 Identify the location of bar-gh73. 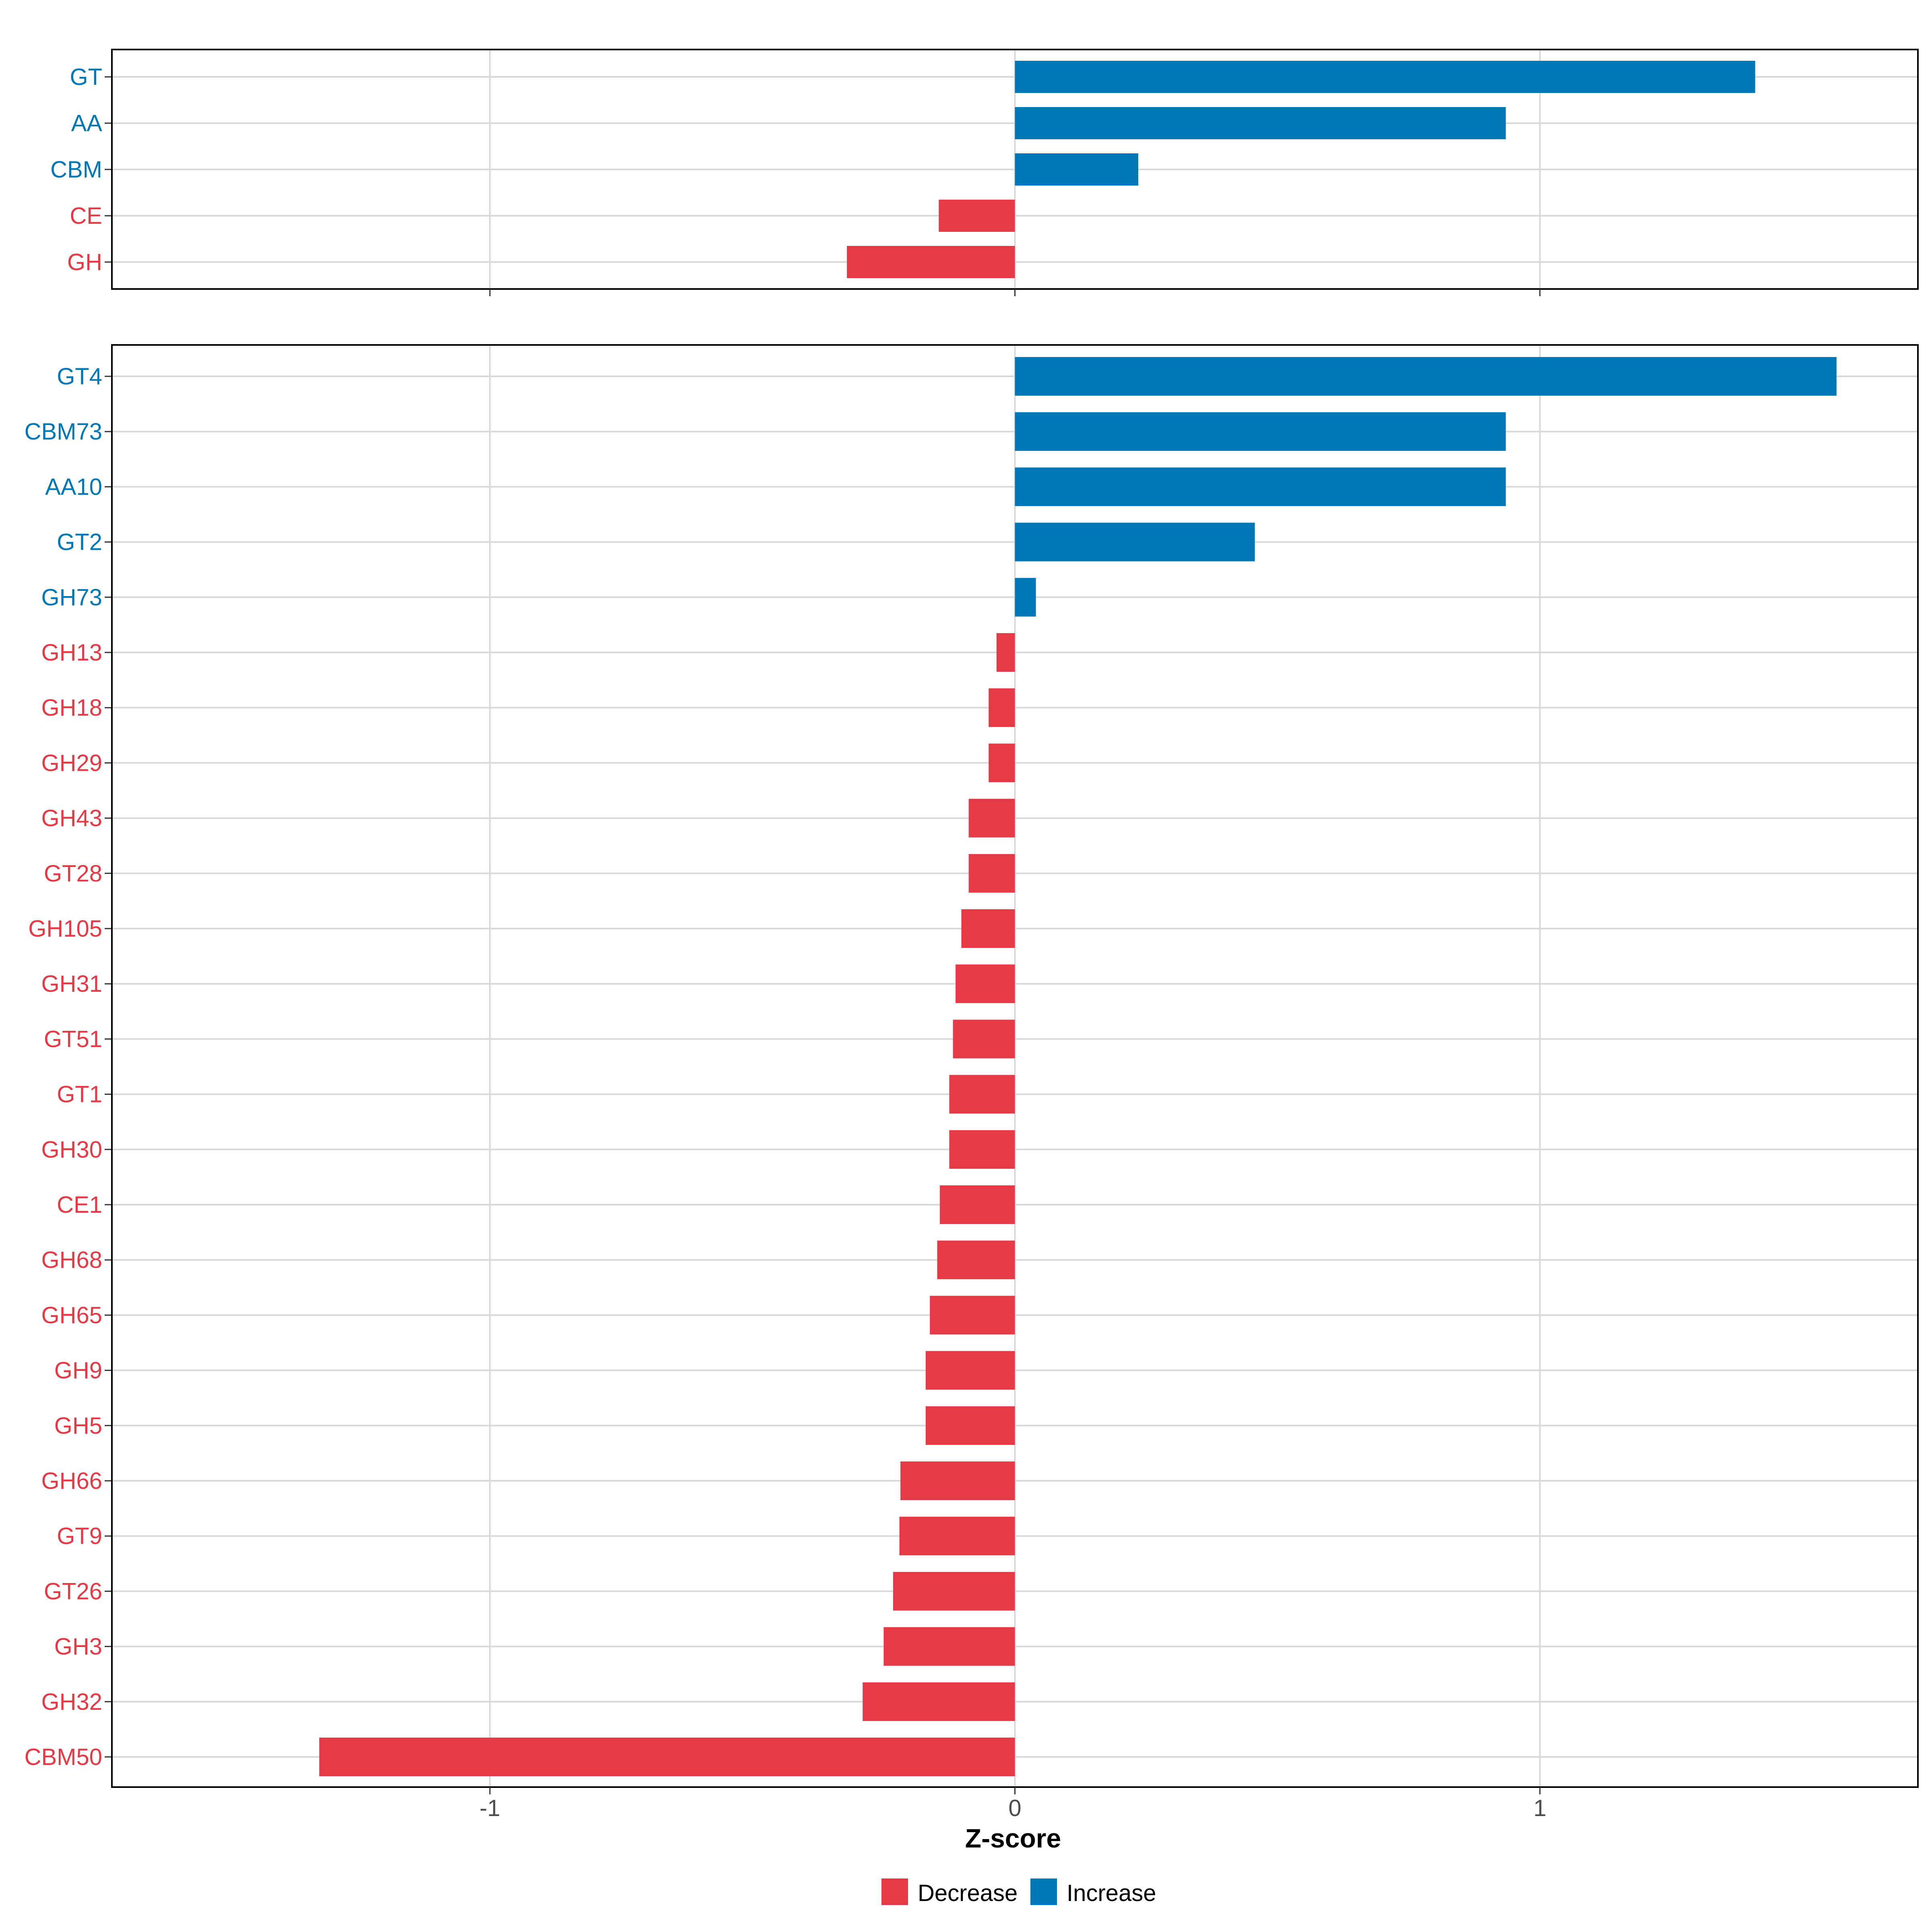
(1025, 597).